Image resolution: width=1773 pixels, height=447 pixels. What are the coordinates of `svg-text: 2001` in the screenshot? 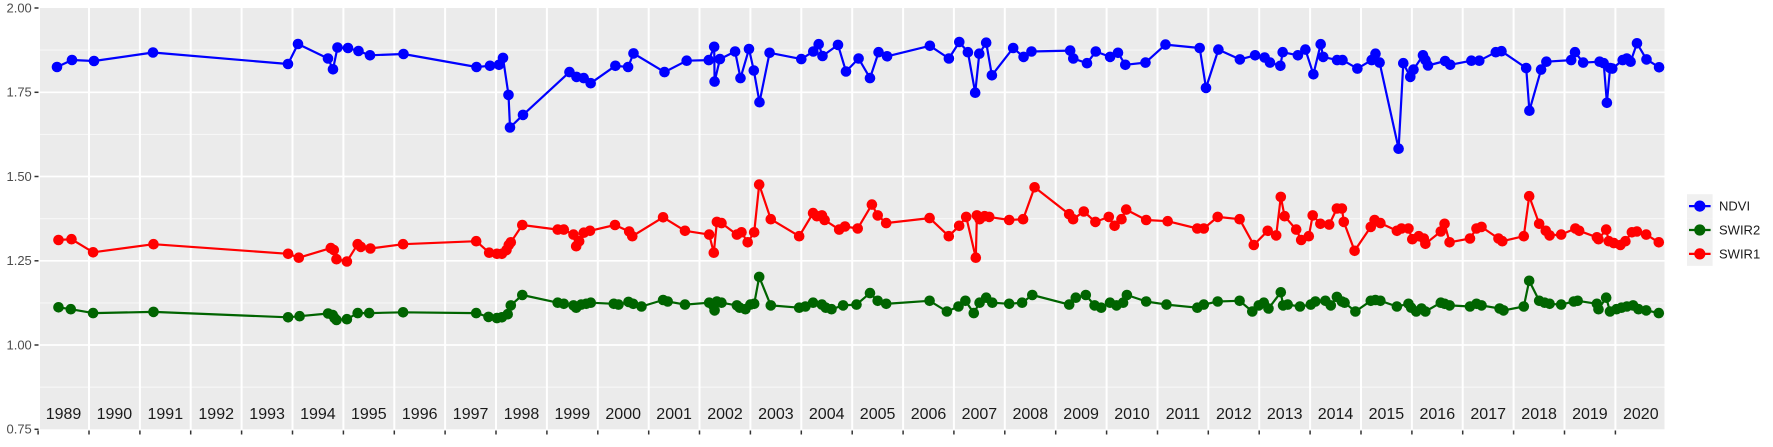 It's located at (674, 414).